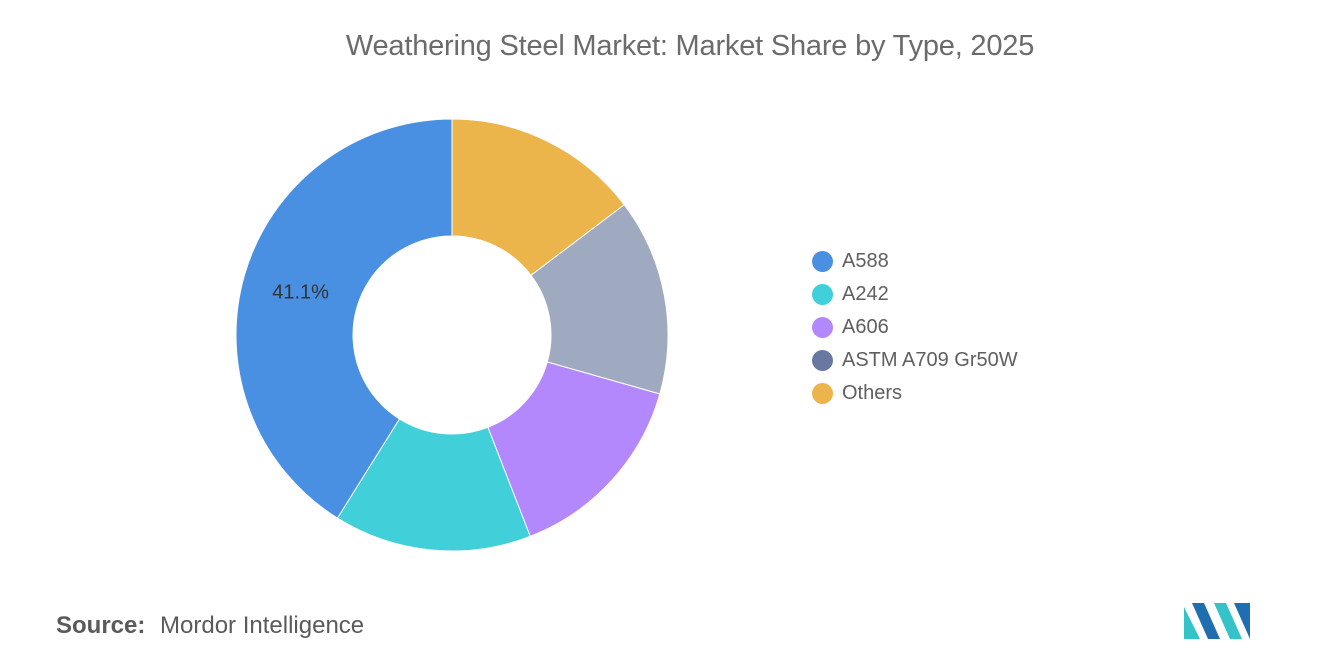 This screenshot has height=665, width=1320. I want to click on source-label: Source:, so click(101, 625).